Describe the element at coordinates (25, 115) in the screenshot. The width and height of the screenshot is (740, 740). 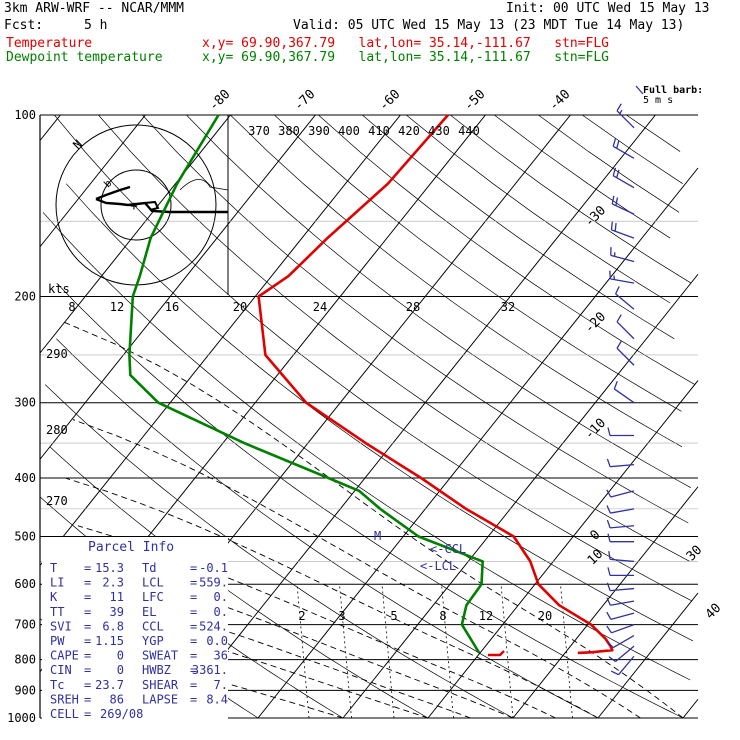
I see `pressure-tick-label: 100` at that location.